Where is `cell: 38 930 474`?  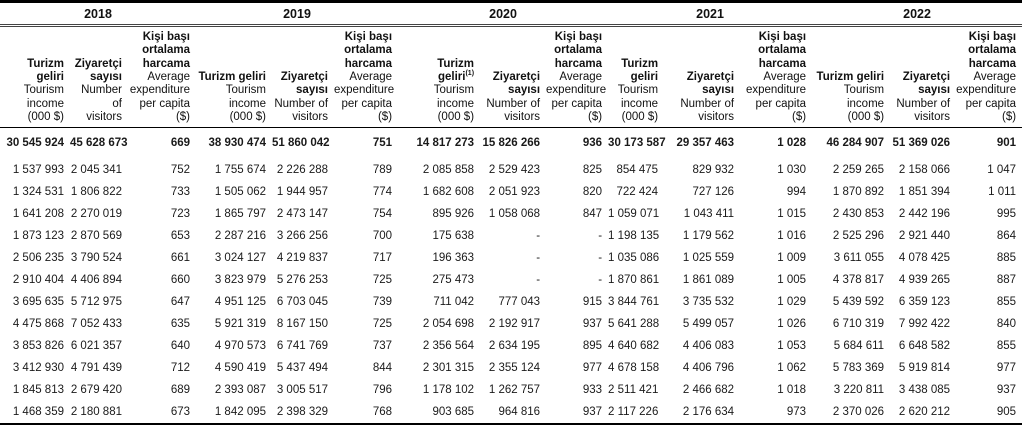 cell: 38 930 474 is located at coordinates (237, 143).